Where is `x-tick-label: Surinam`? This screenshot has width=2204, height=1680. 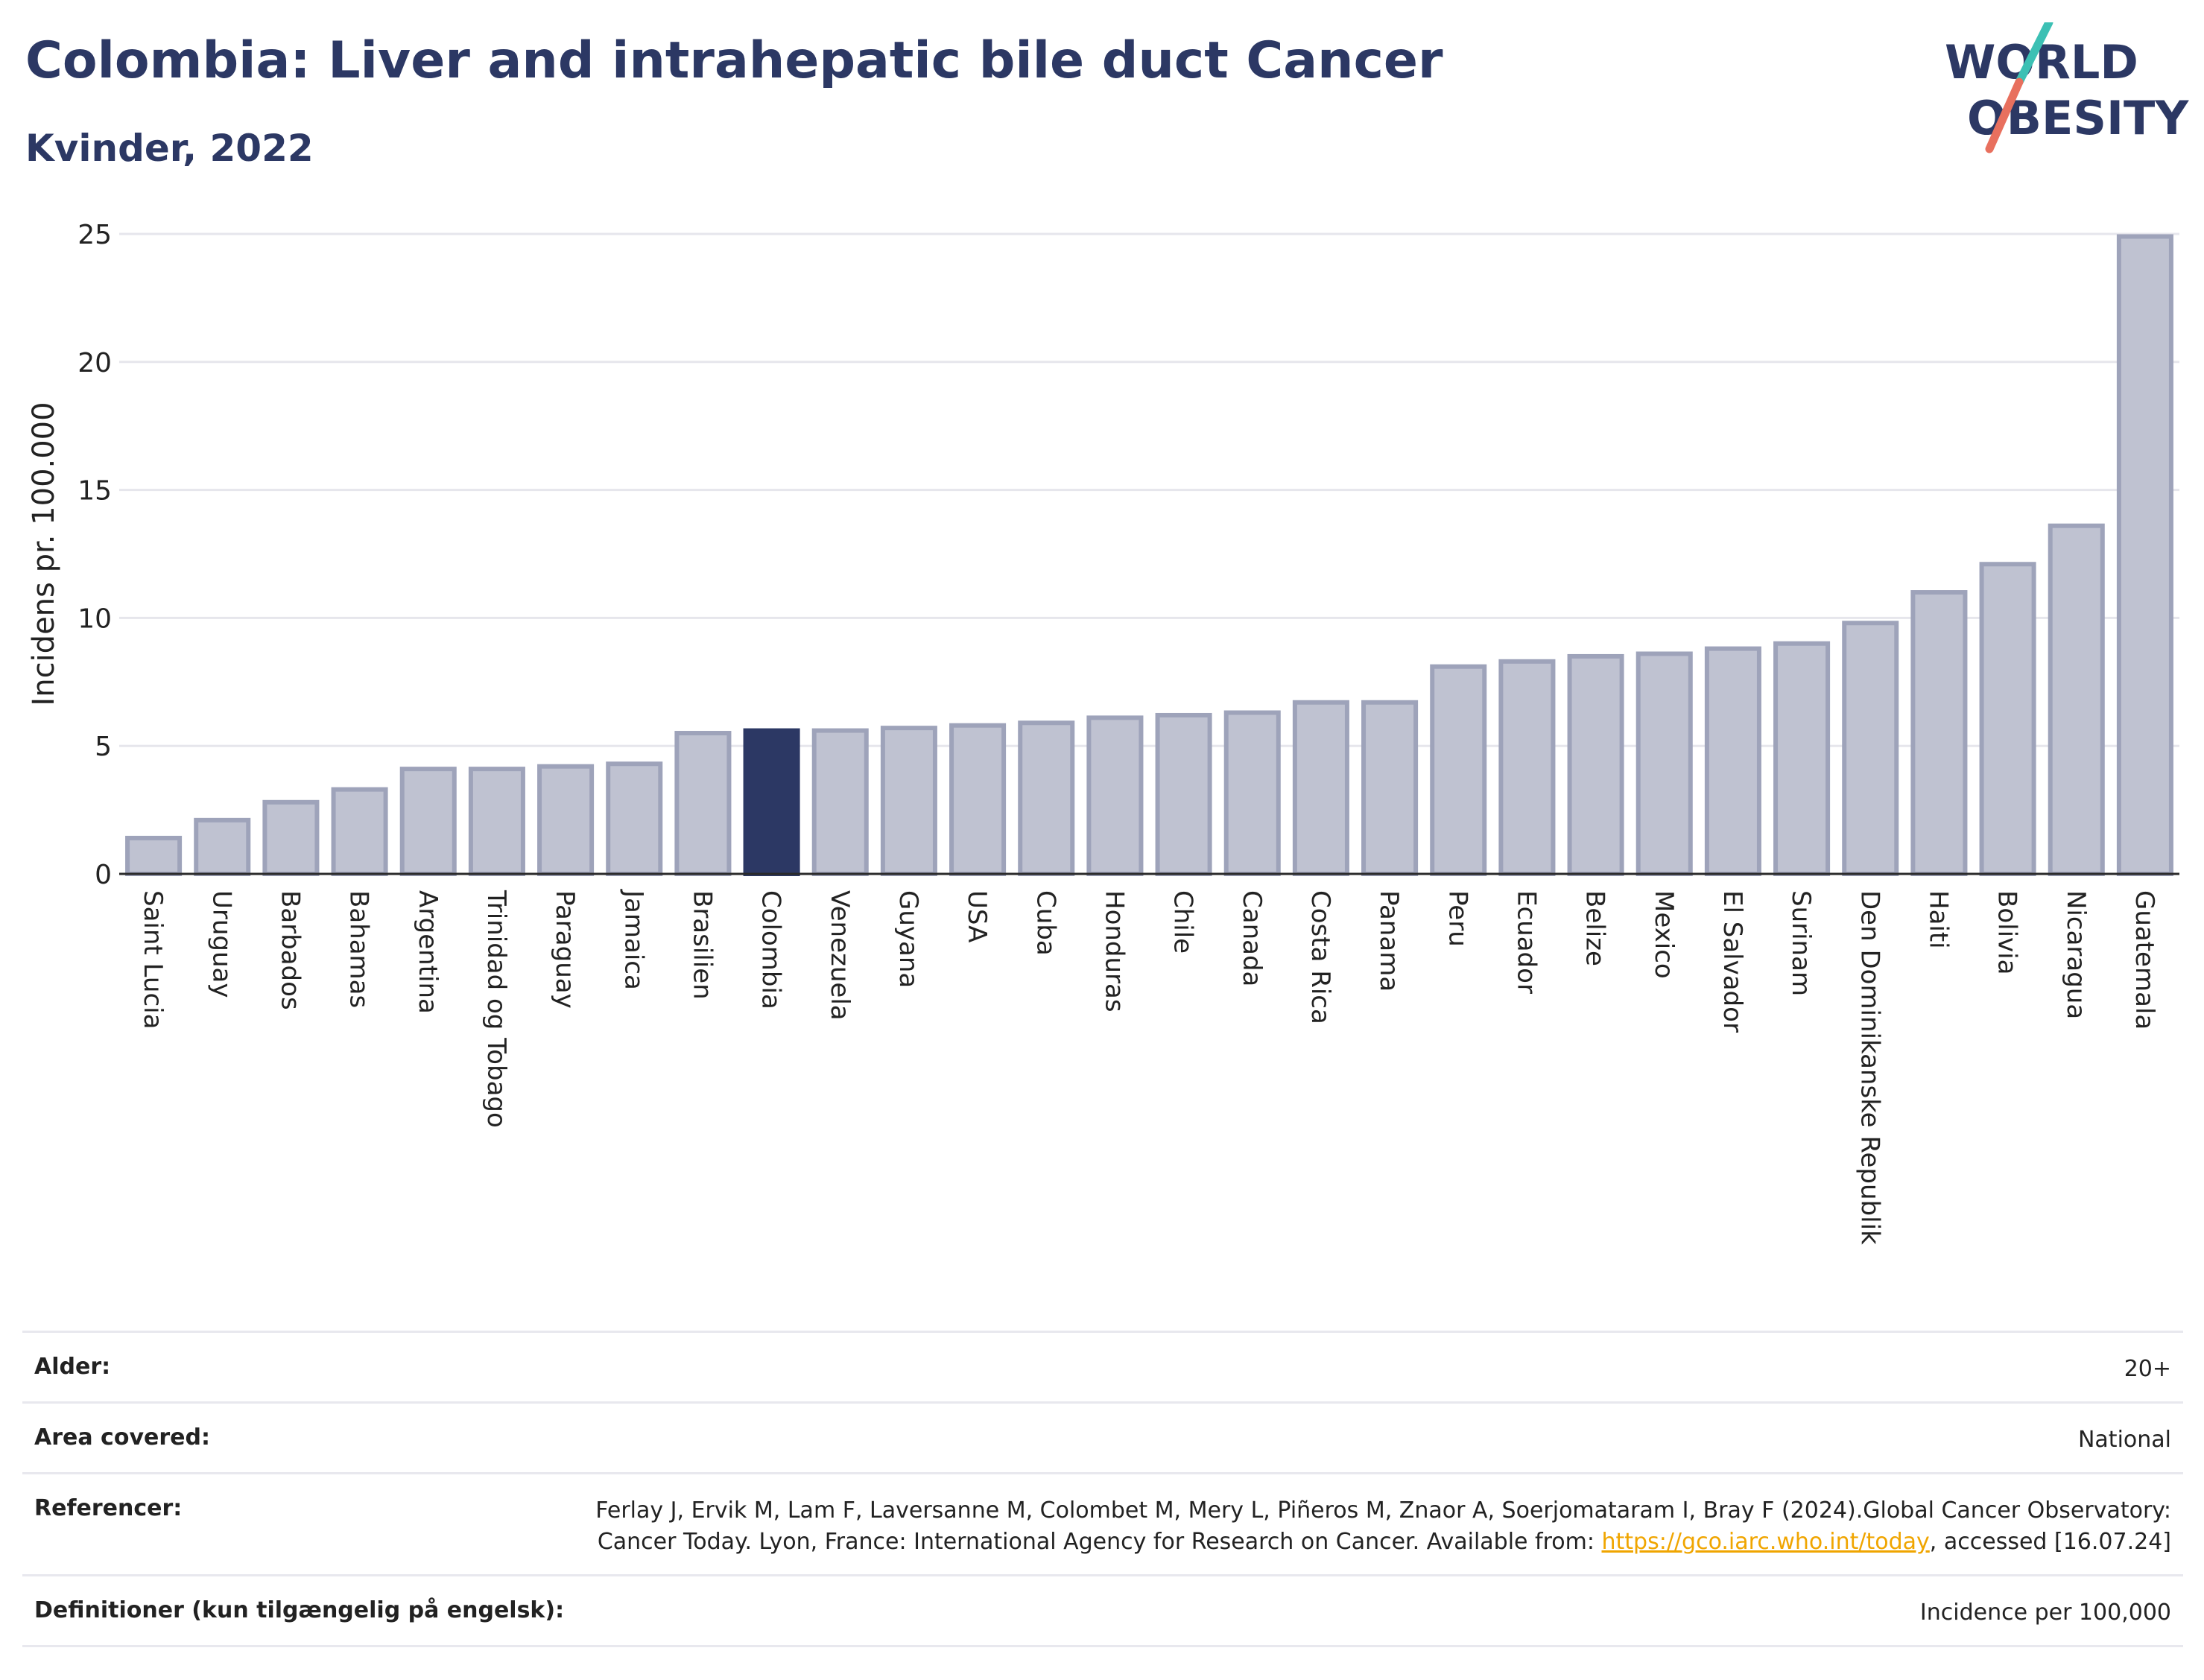
x-tick-label: Surinam is located at coordinates (1801, 943).